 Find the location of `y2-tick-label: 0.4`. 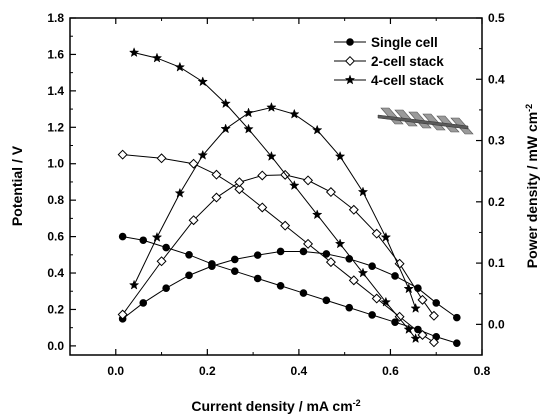

y2-tick-label: 0.4 is located at coordinates (496, 79).